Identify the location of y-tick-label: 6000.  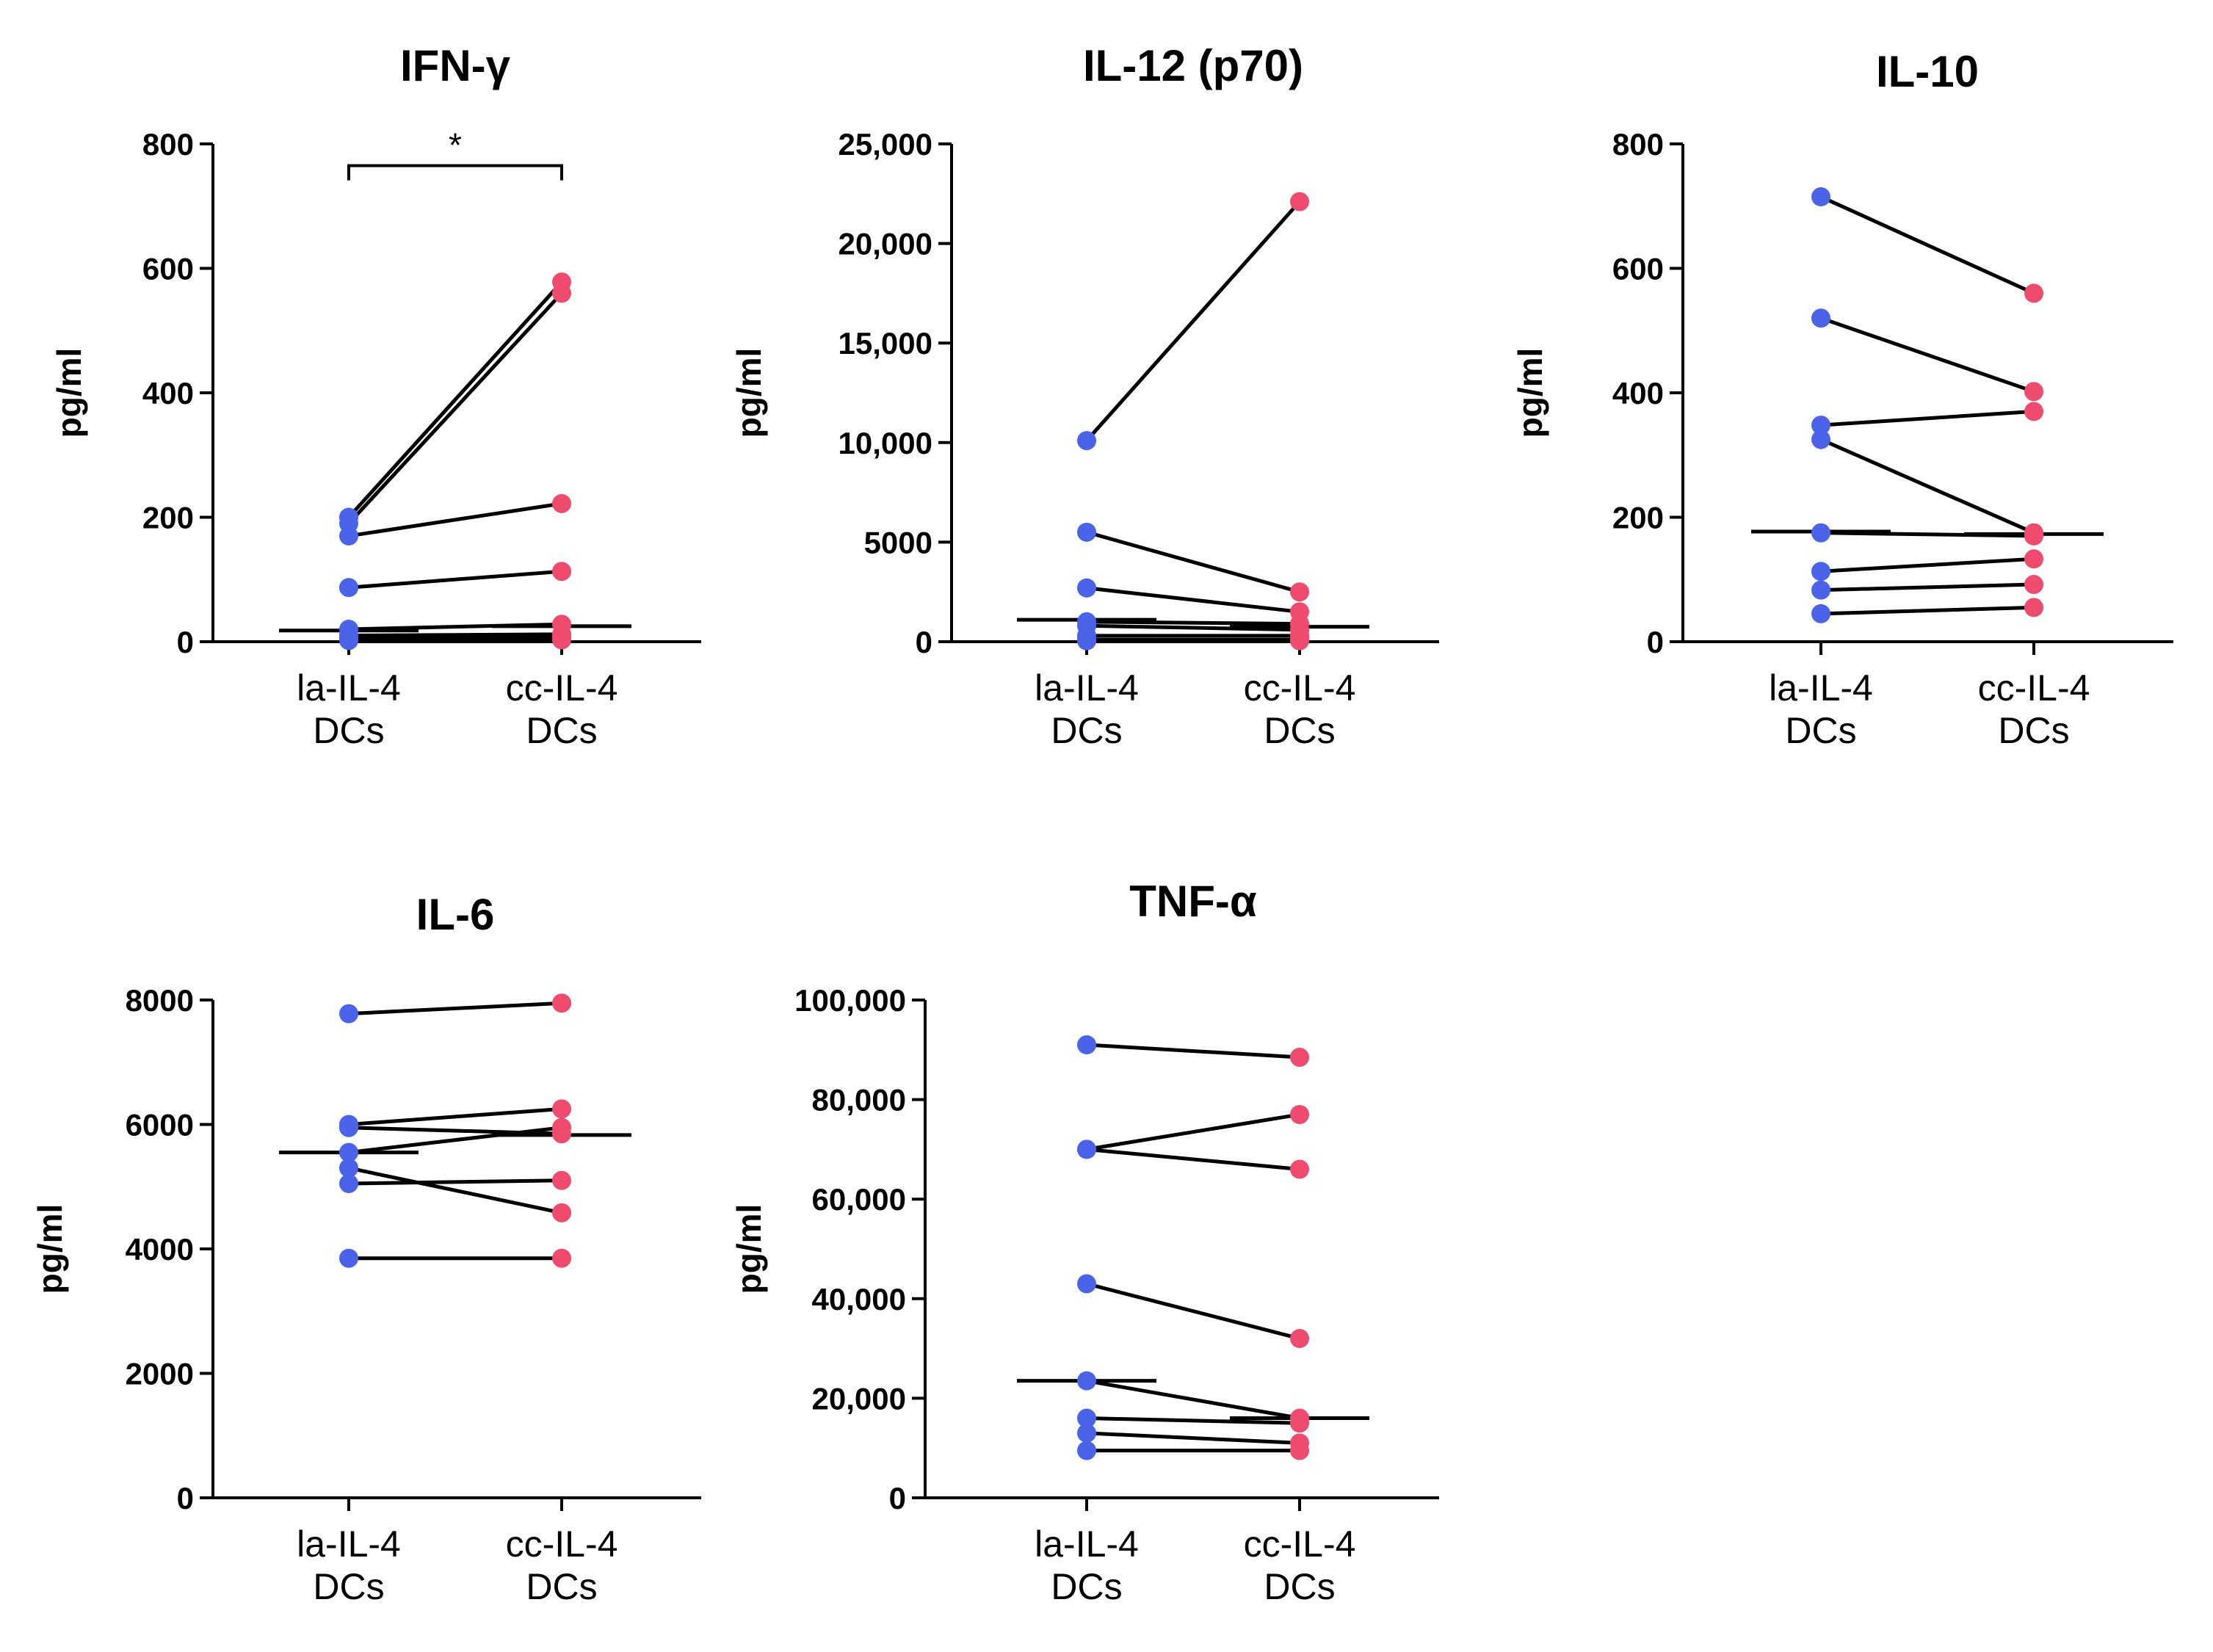
(160, 1125).